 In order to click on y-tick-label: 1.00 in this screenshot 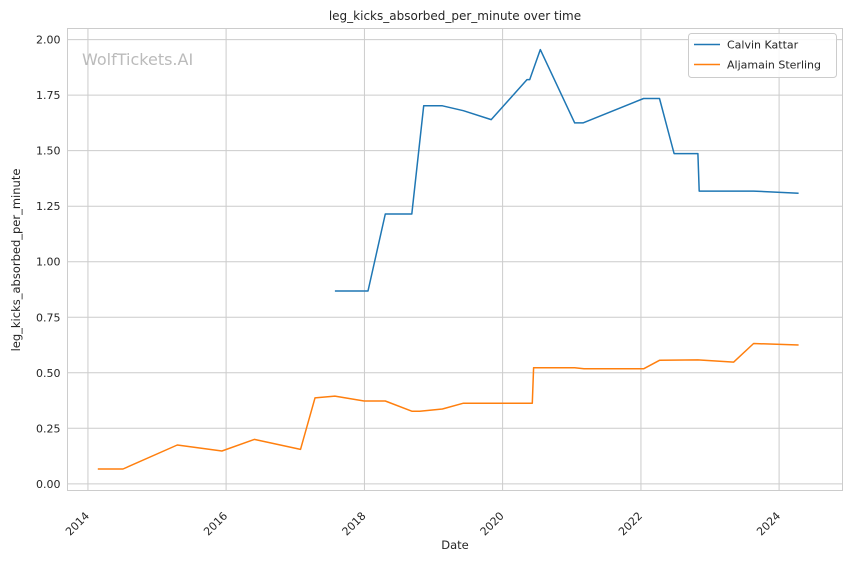, I will do `click(48, 262)`.